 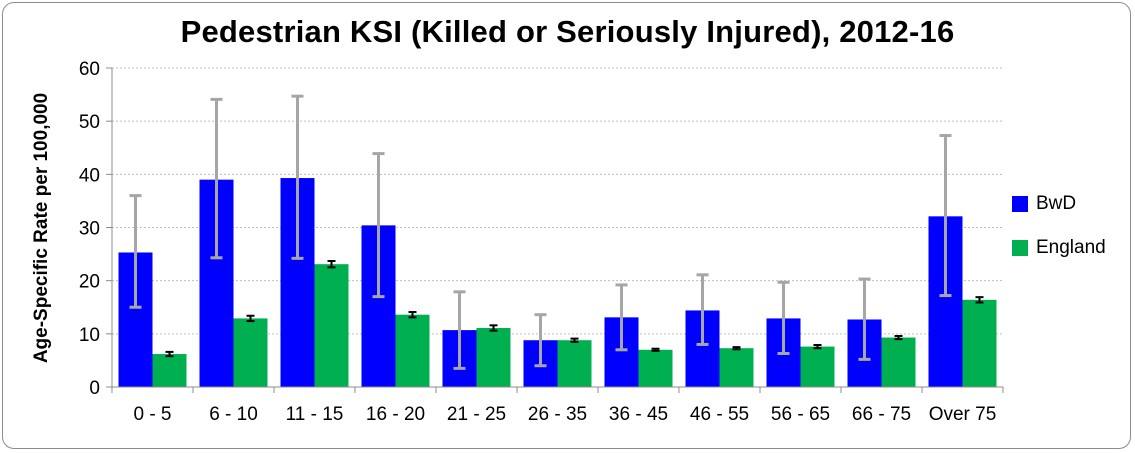 What do you see at coordinates (1056, 203) in the screenshot?
I see `legend-label-bwd: BwD` at bounding box center [1056, 203].